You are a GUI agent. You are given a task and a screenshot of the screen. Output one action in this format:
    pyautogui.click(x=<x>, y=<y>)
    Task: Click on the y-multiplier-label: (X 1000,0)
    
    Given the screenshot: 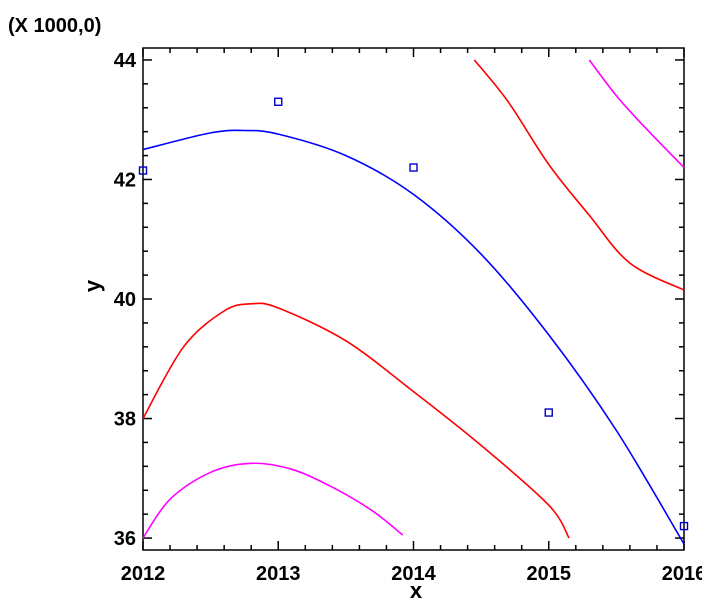 What is the action you would take?
    pyautogui.click(x=54, y=26)
    